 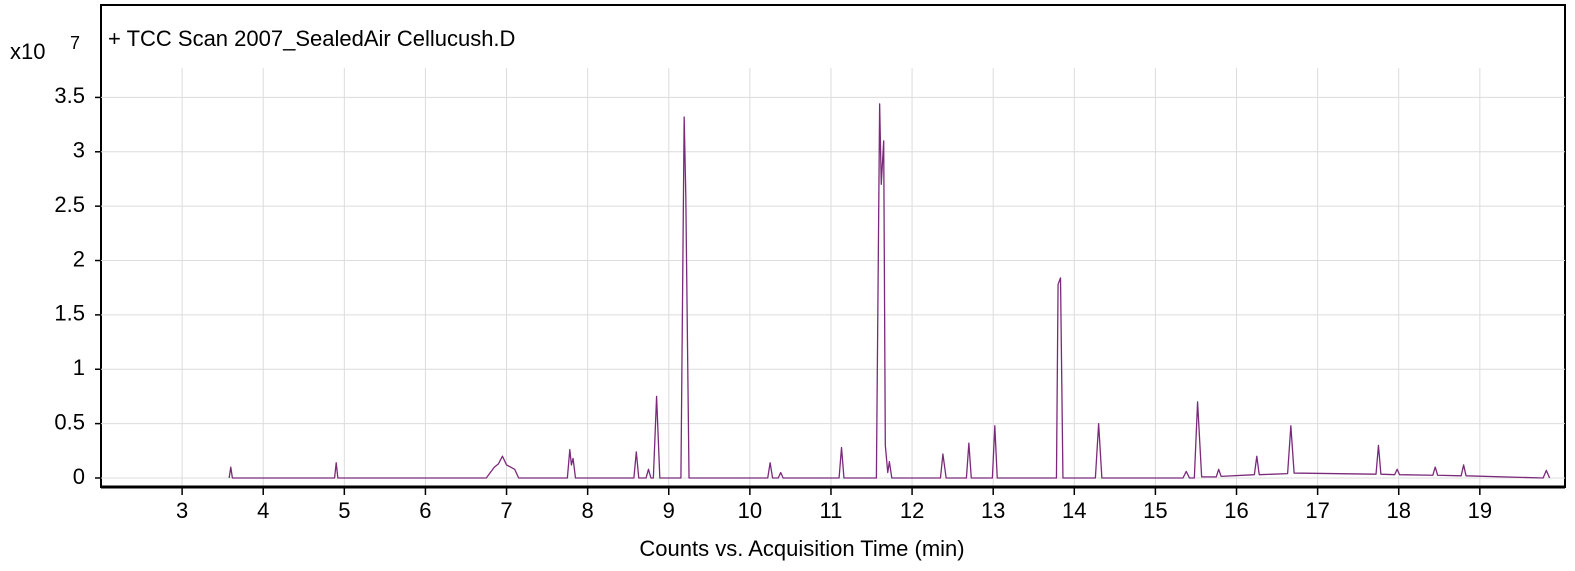 I want to click on x-tick-label: 9, so click(x=669, y=510).